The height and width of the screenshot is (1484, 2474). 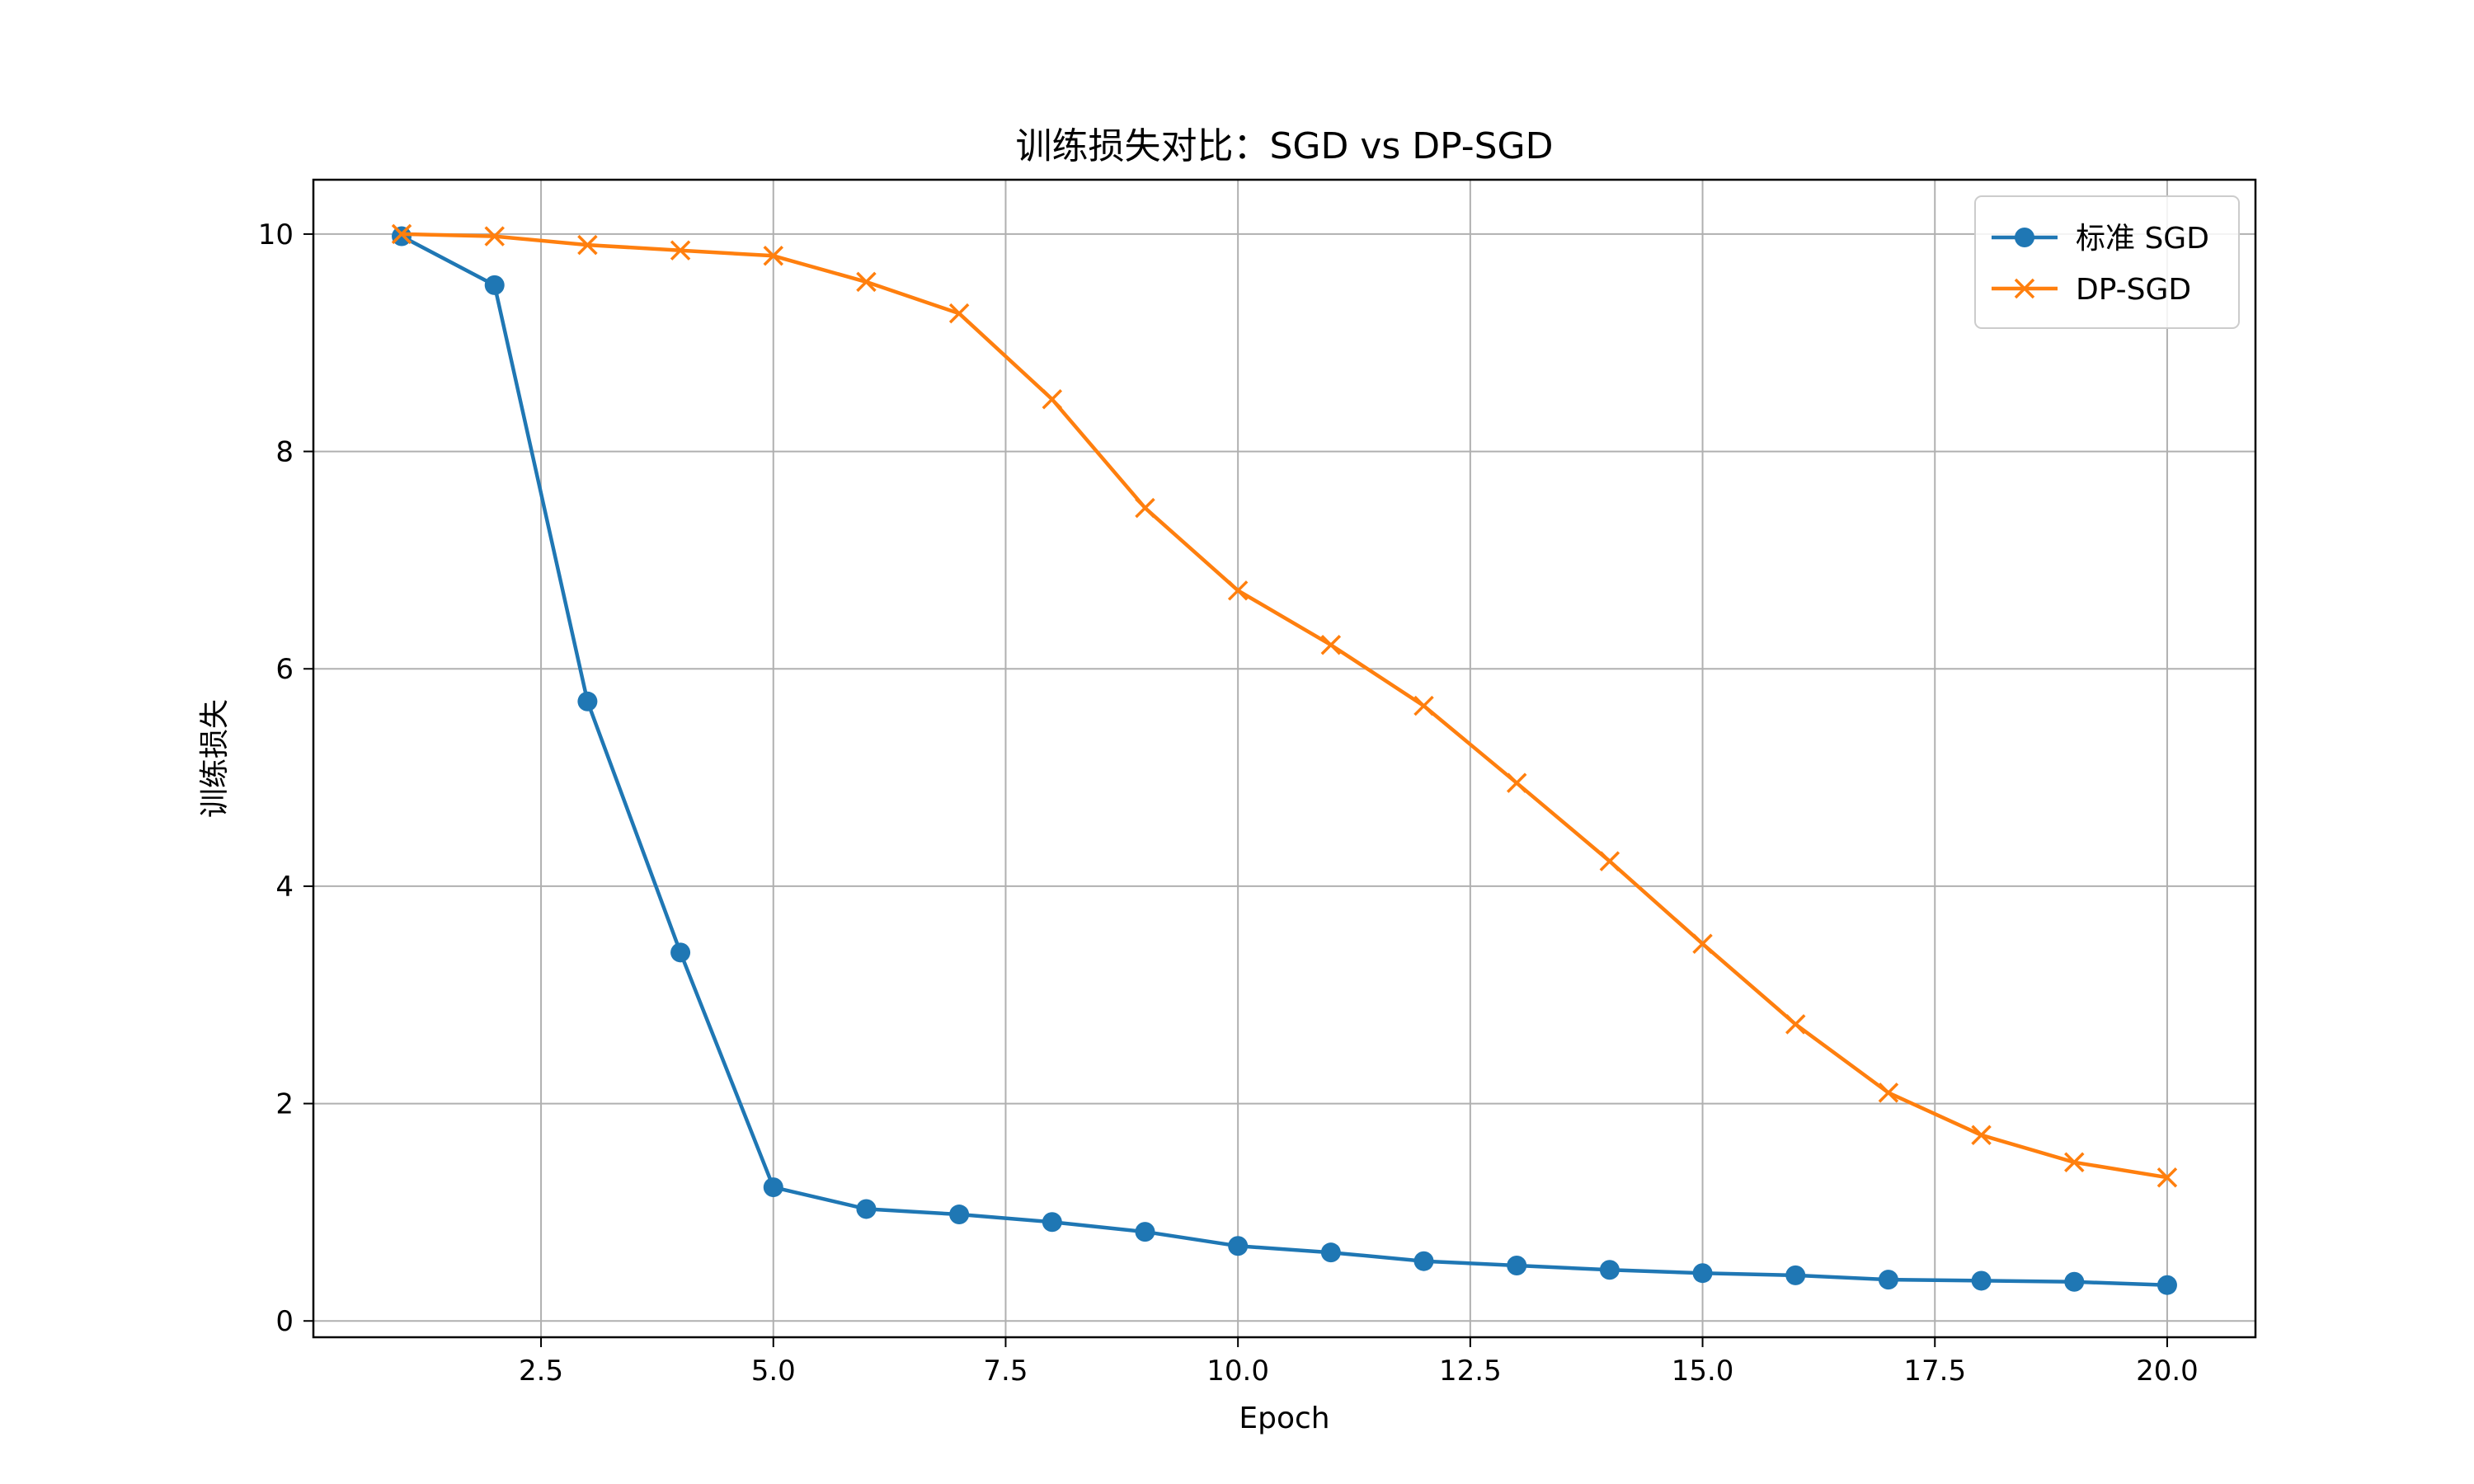 I want to click on x-tick-label: 17.5, so click(x=1934, y=1371).